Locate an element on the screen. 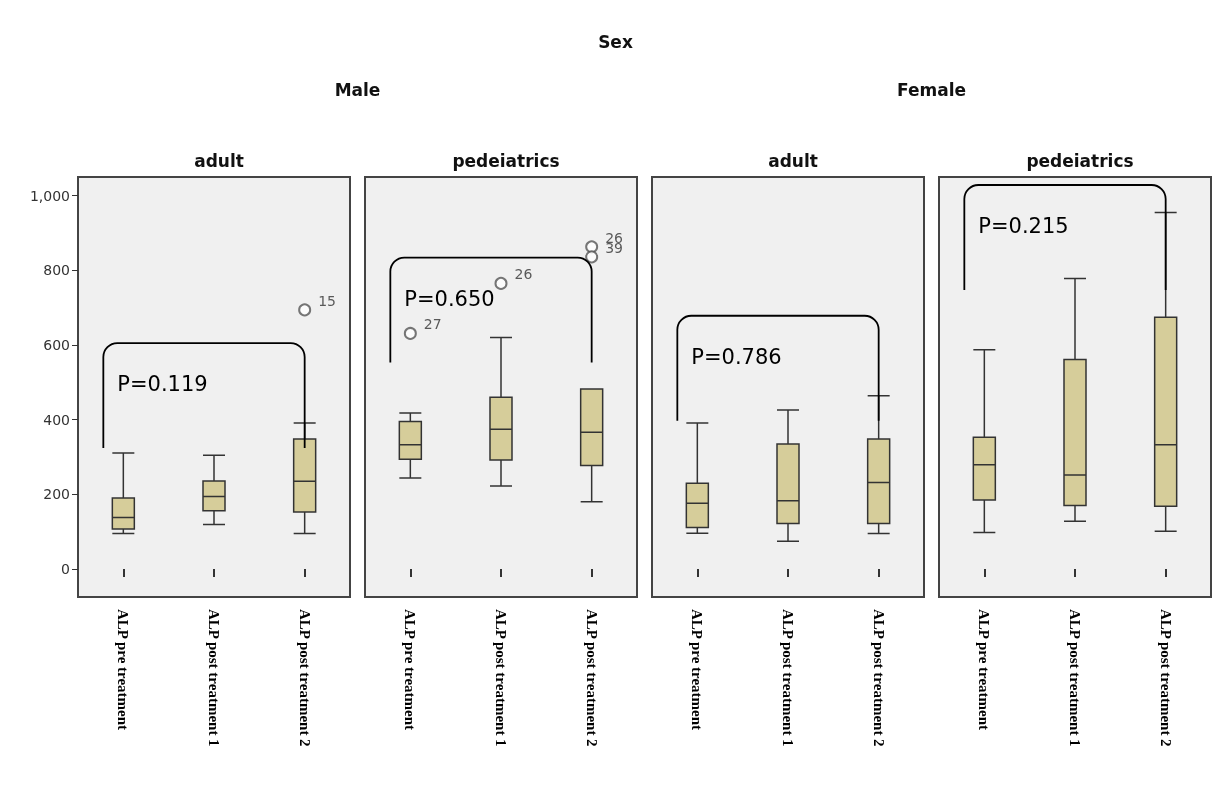  y-tick-label: 600 is located at coordinates (56, 345).